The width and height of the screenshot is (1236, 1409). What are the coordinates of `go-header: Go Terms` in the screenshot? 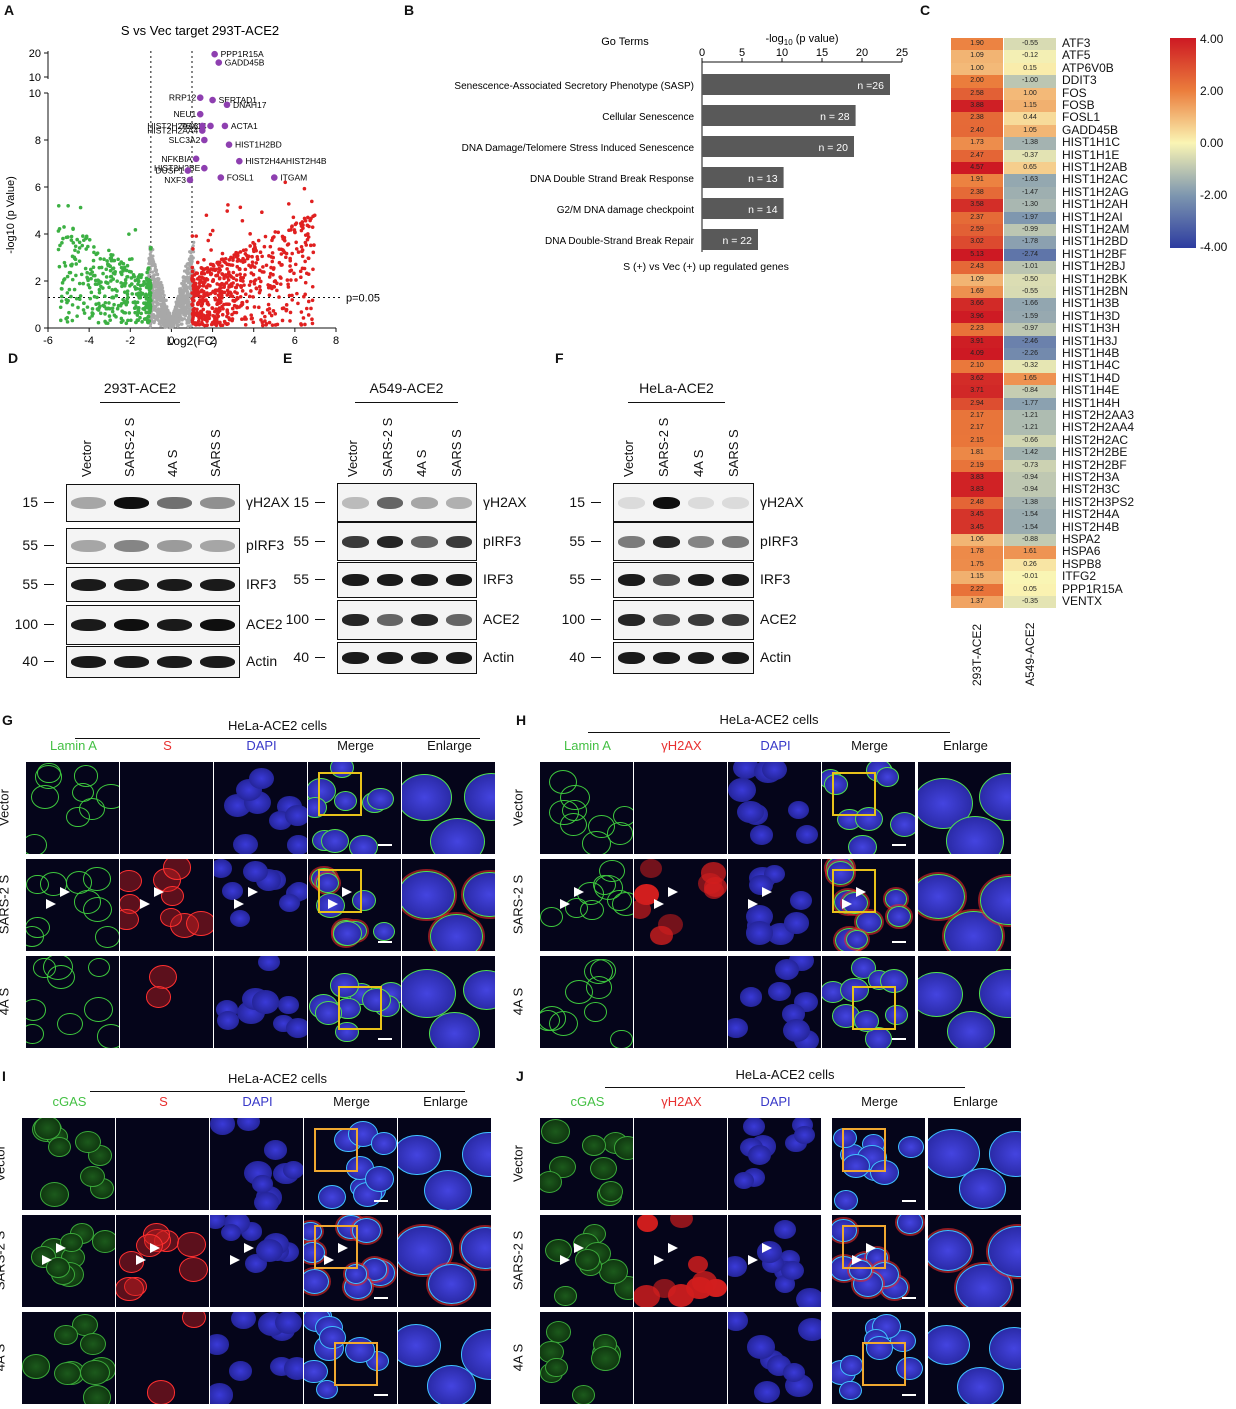 It's located at (625, 42).